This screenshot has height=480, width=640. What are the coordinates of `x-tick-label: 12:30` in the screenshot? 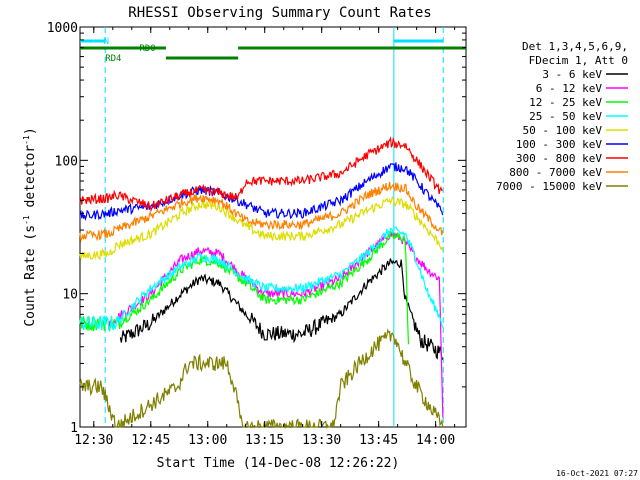 It's located at (93, 440).